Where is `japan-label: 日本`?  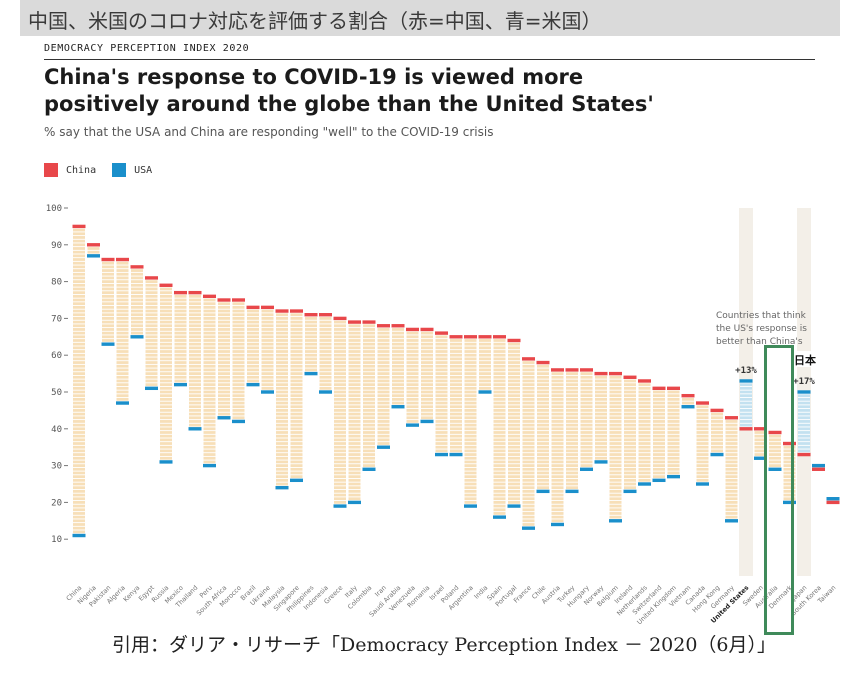
japan-label: 日本 is located at coordinates (805, 360).